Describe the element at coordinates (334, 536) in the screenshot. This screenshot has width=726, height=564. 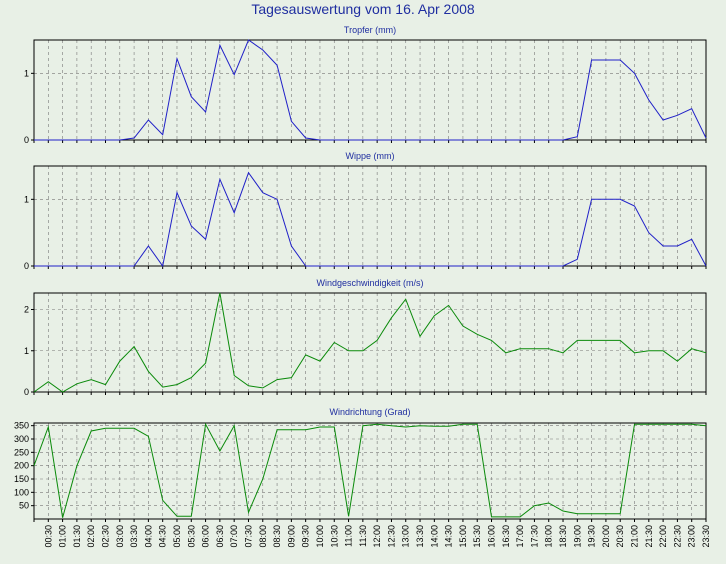
I see `x-tick-label: 10:30` at that location.